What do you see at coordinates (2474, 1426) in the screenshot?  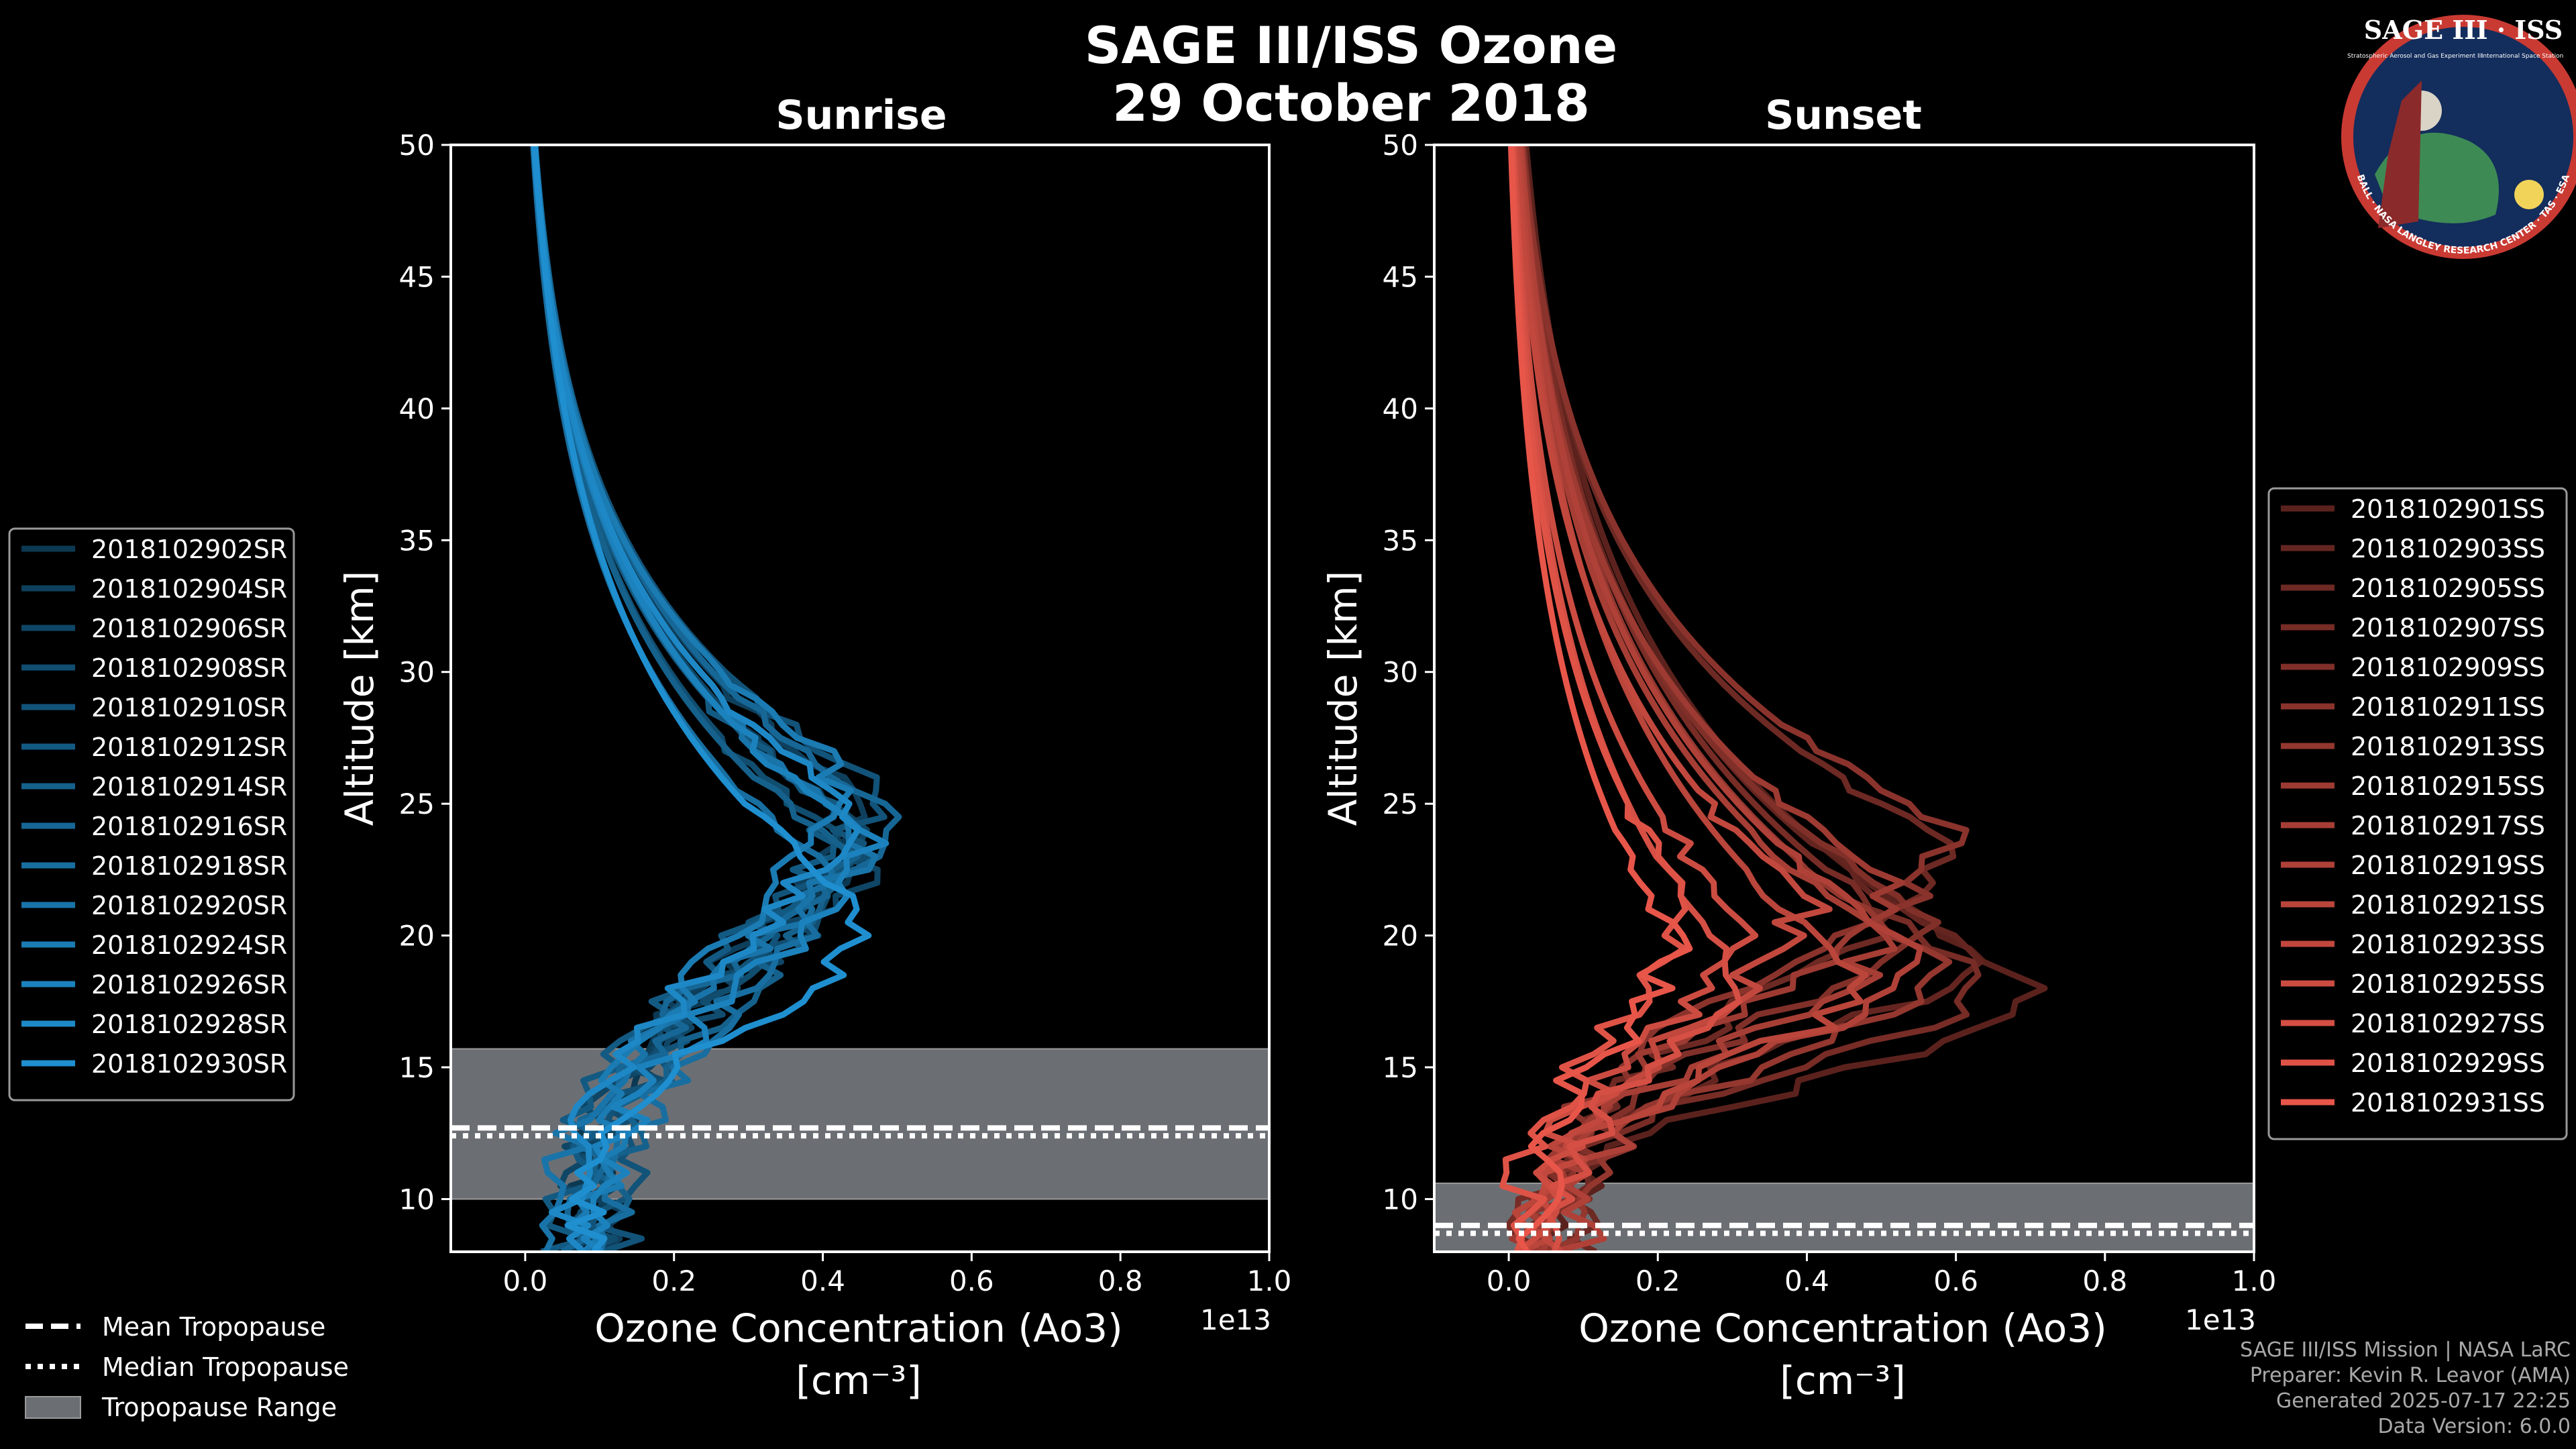 I see `credit-version: Data Version: 6.0.0` at bounding box center [2474, 1426].